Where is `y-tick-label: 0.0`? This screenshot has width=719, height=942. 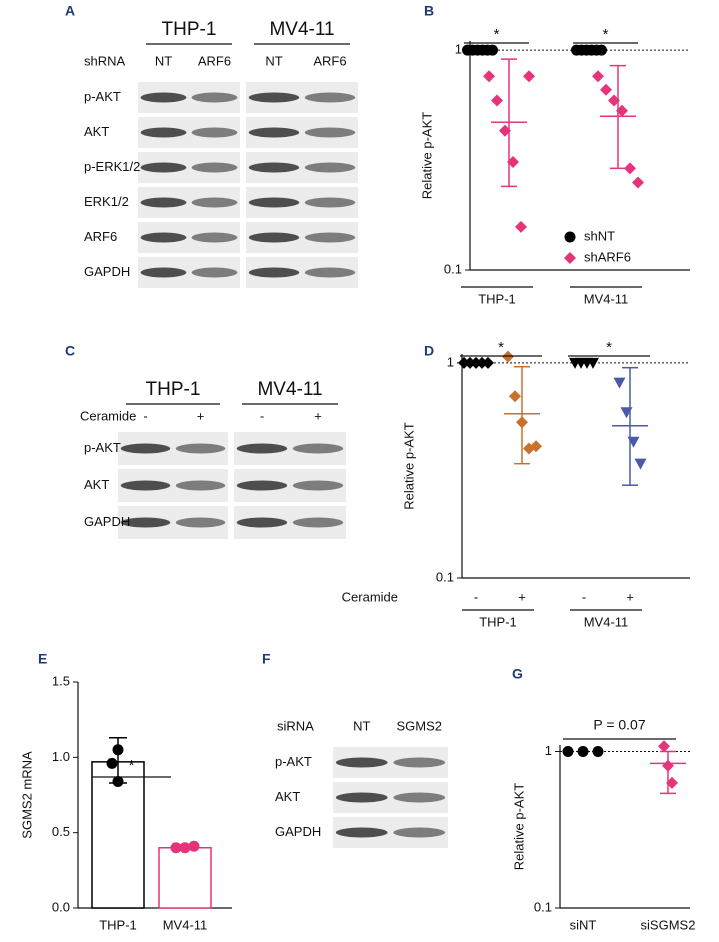
y-tick-label: 0.0 is located at coordinates (61, 906).